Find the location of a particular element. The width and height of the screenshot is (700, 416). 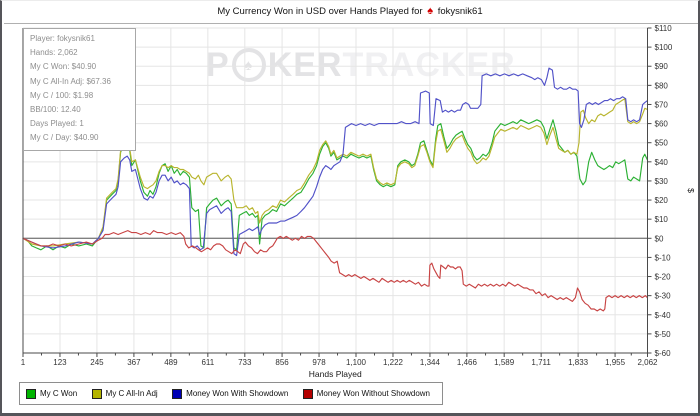

legend-item: My C Won is located at coordinates (52, 393).